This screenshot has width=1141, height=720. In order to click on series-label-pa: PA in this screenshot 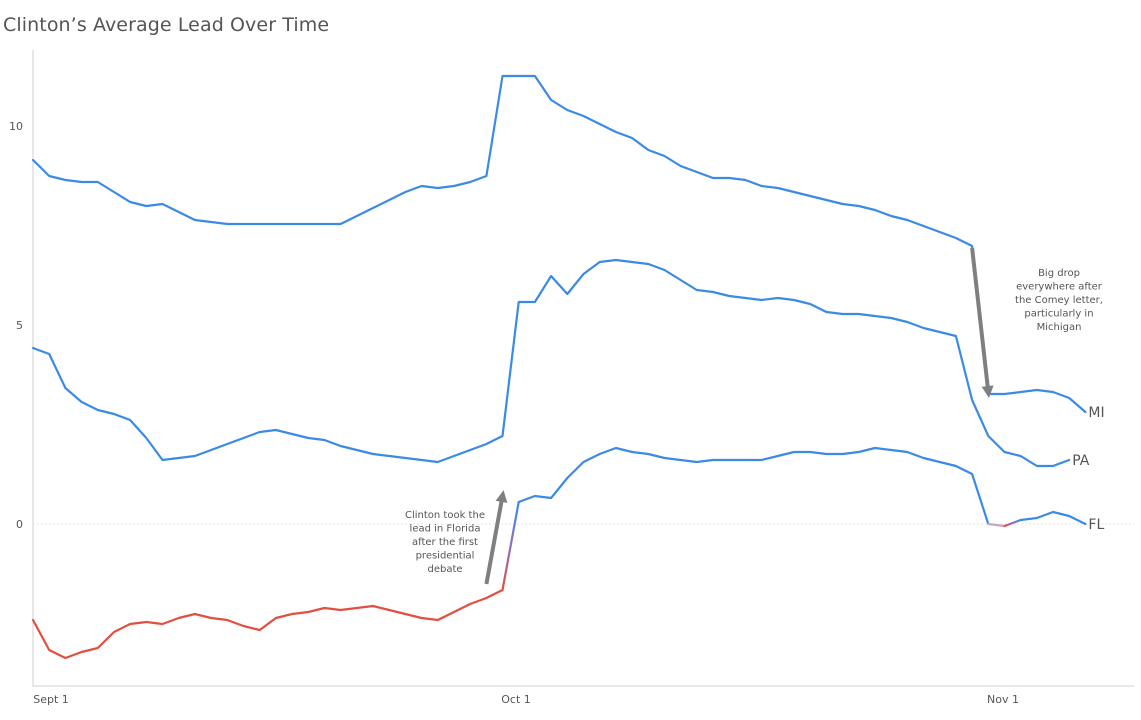, I will do `click(1081, 461)`.